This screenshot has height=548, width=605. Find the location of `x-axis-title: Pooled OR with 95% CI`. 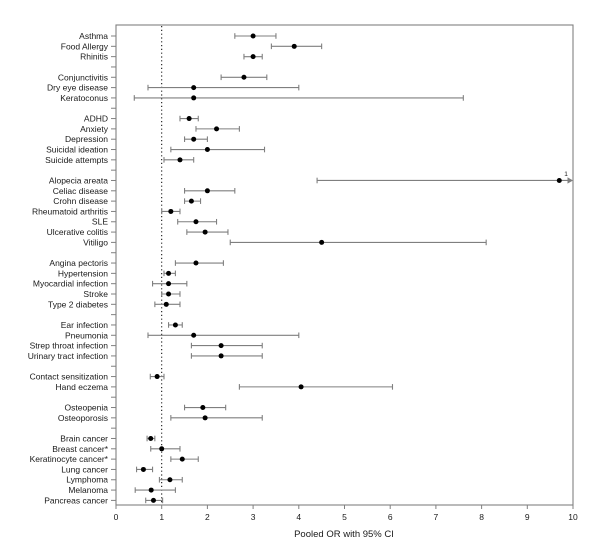

x-axis-title: Pooled OR with 95% CI is located at coordinates (344, 534).